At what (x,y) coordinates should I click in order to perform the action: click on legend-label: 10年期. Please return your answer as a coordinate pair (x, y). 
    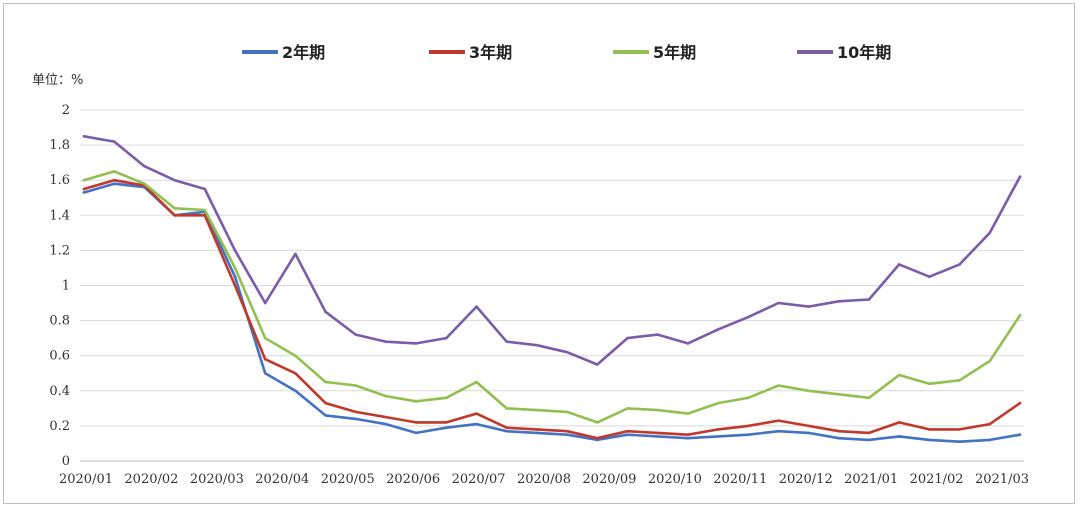
    Looking at the image, I should click on (864, 52).